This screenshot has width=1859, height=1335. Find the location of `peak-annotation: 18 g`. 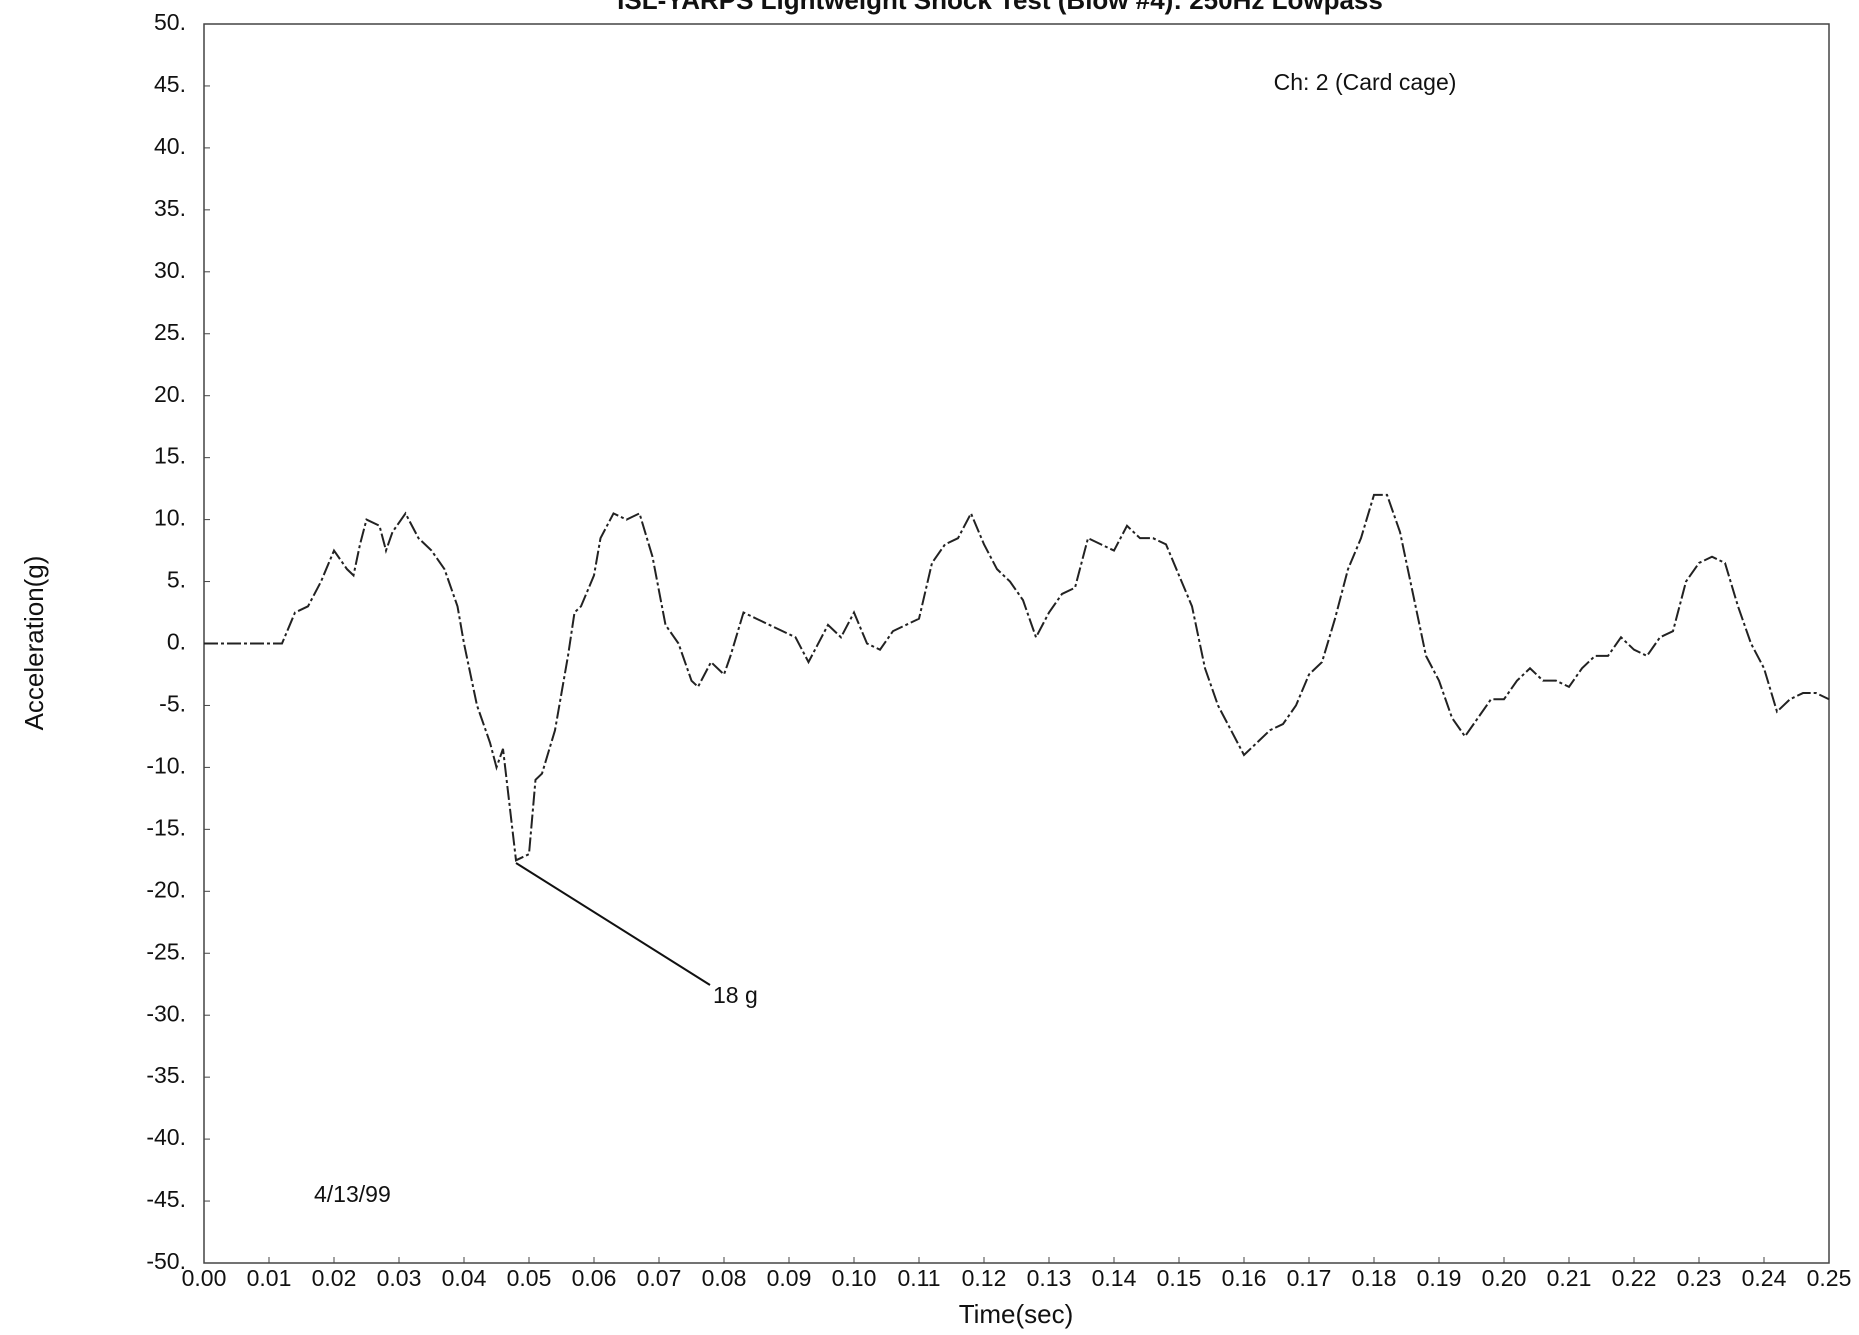

peak-annotation: 18 g is located at coordinates (735, 995).